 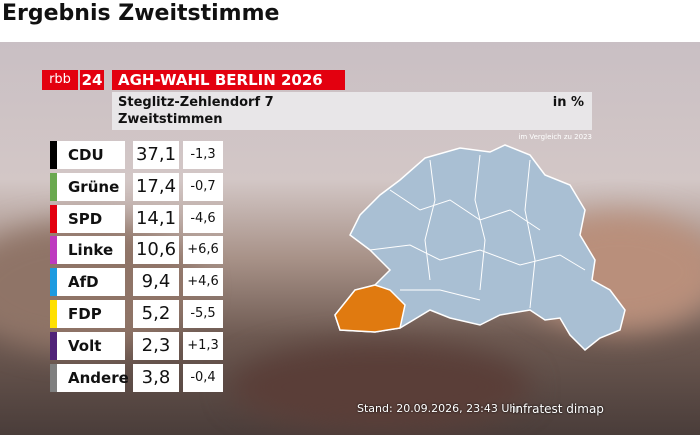 I want to click on party-name: CDU, so click(x=87, y=155).